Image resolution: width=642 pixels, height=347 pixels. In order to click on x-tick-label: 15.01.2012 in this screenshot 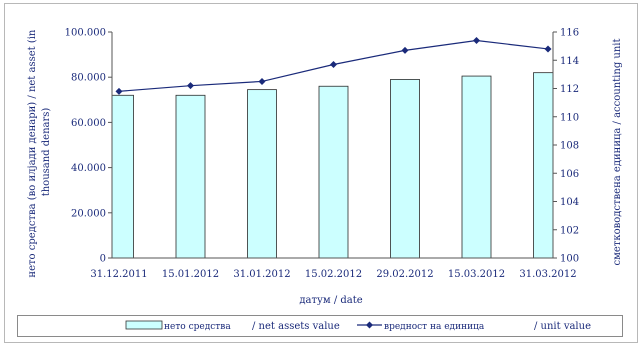, I will do `click(190, 274)`.